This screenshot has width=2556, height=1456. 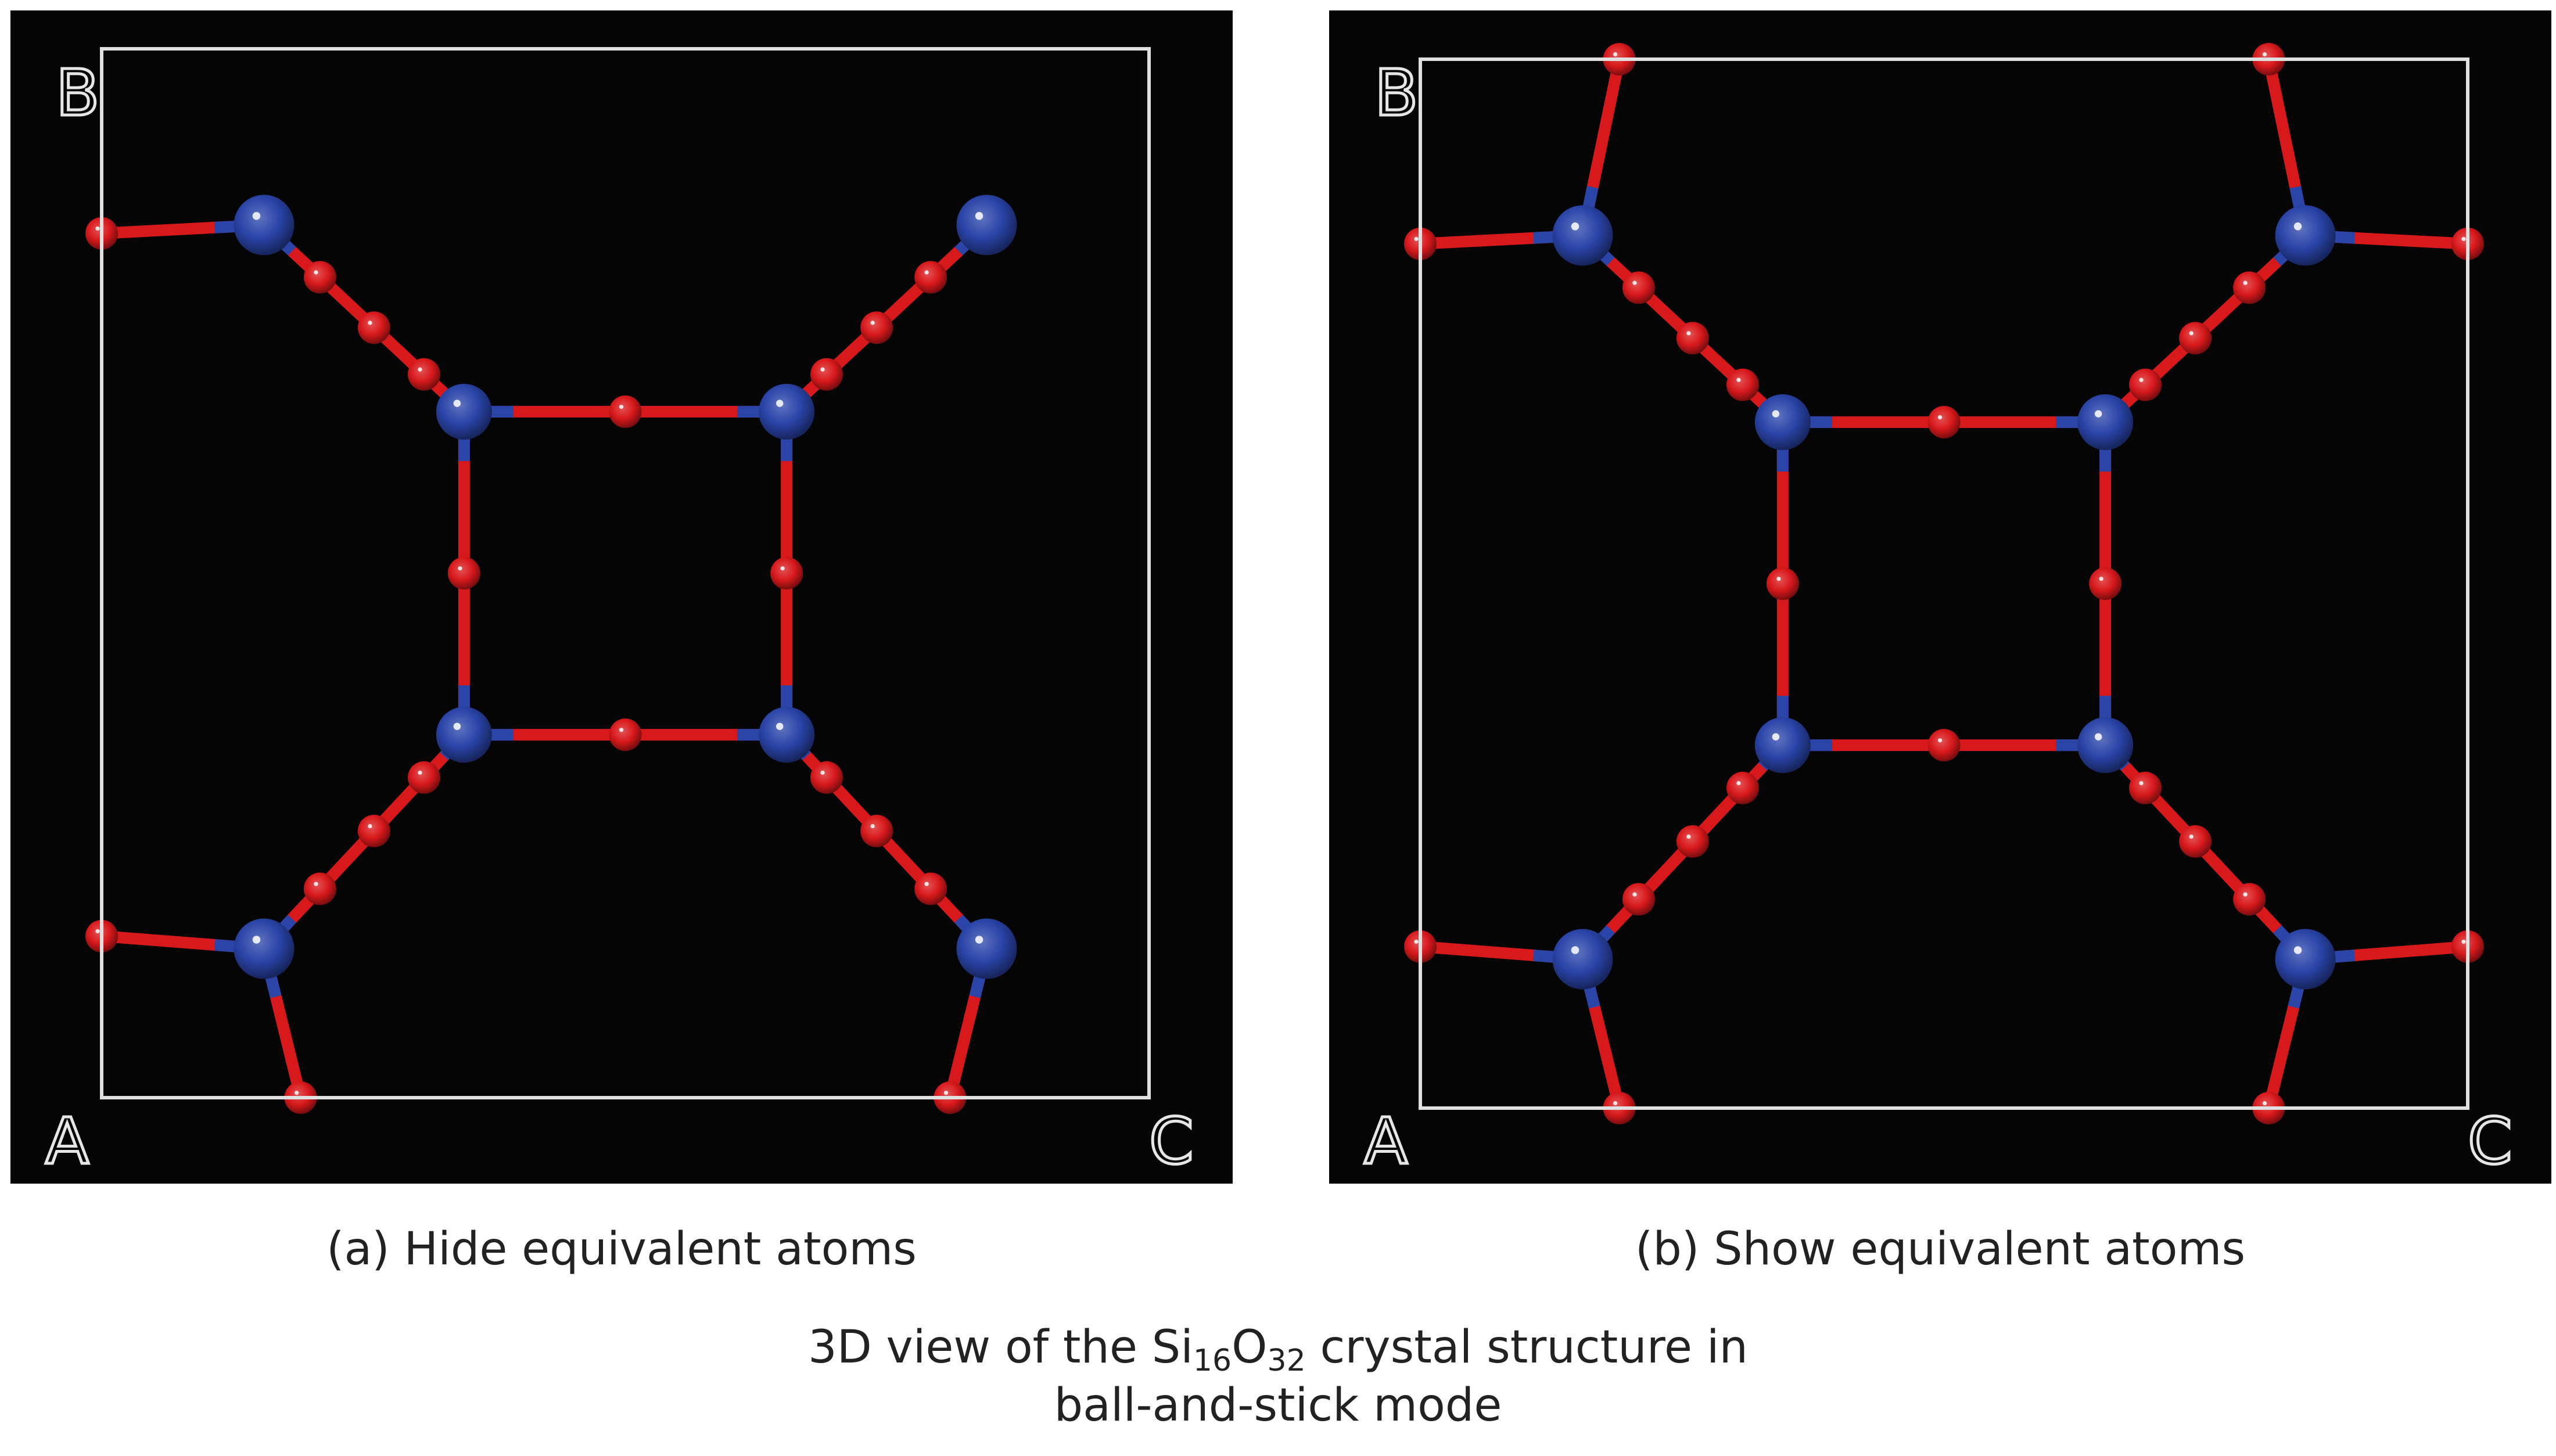 What do you see at coordinates (1940, 1249) in the screenshot?
I see `subcaption-b: (b) Show equivalent atoms` at bounding box center [1940, 1249].